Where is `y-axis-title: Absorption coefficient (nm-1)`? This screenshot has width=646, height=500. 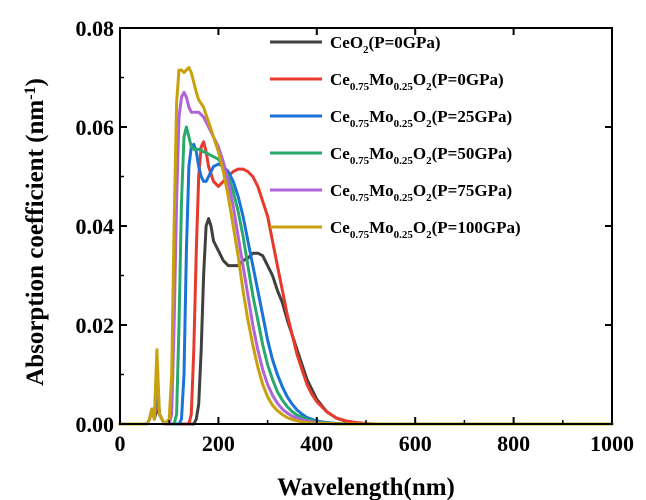
y-axis-title: Absorption coefficient (nm-1) is located at coordinates (36, 232).